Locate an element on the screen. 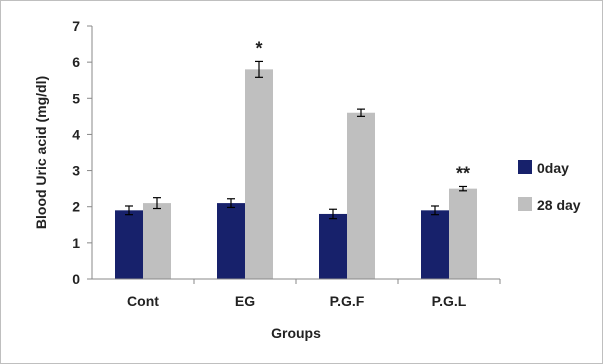  significance-marker: ** is located at coordinates (463, 173).